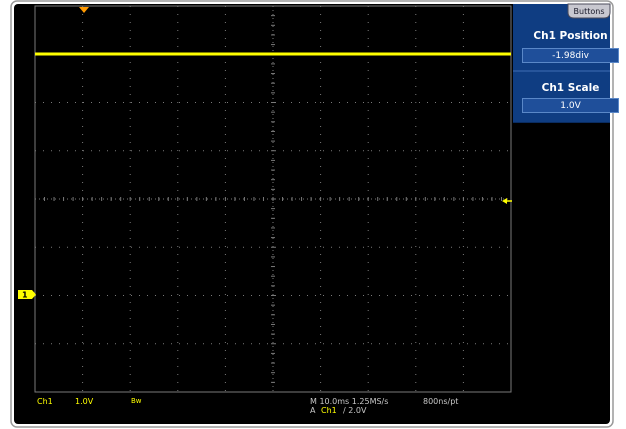  Describe the element at coordinates (507, 201) in the screenshot. I see `trigger-level-icon` at that location.